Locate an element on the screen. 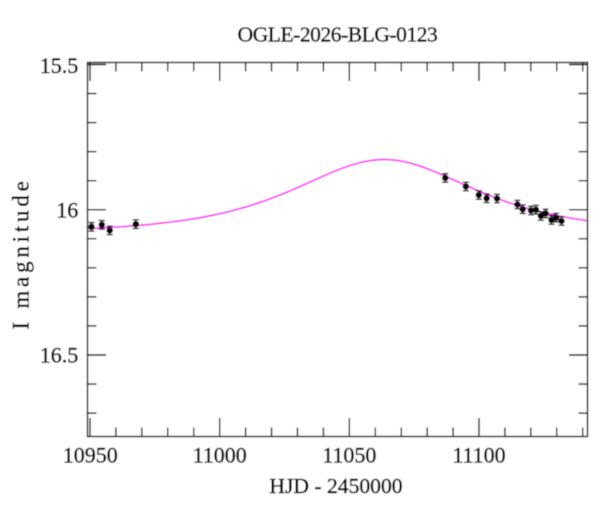 This screenshot has height=512, width=600. svg-text: 16 is located at coordinates (67, 210).